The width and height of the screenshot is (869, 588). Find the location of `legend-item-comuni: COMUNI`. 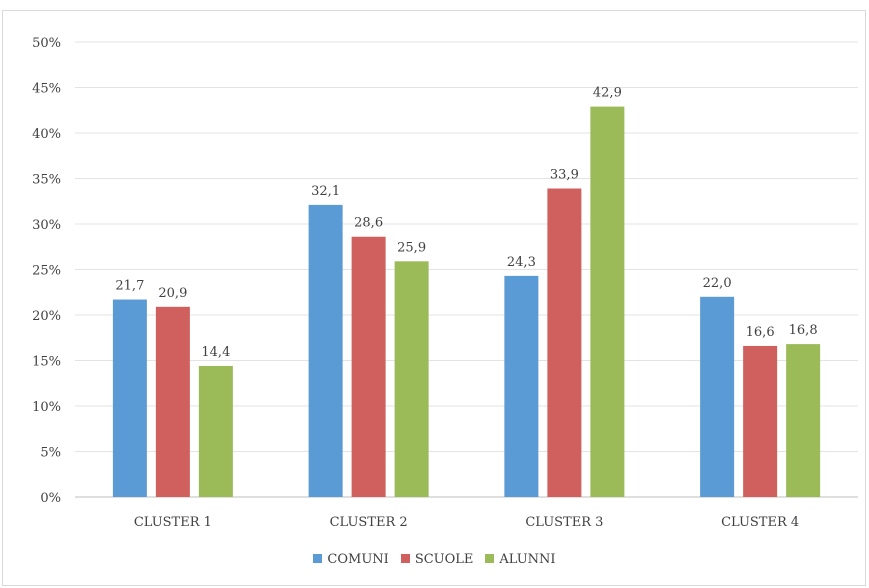

legend-item-comuni: COMUNI is located at coordinates (351, 559).